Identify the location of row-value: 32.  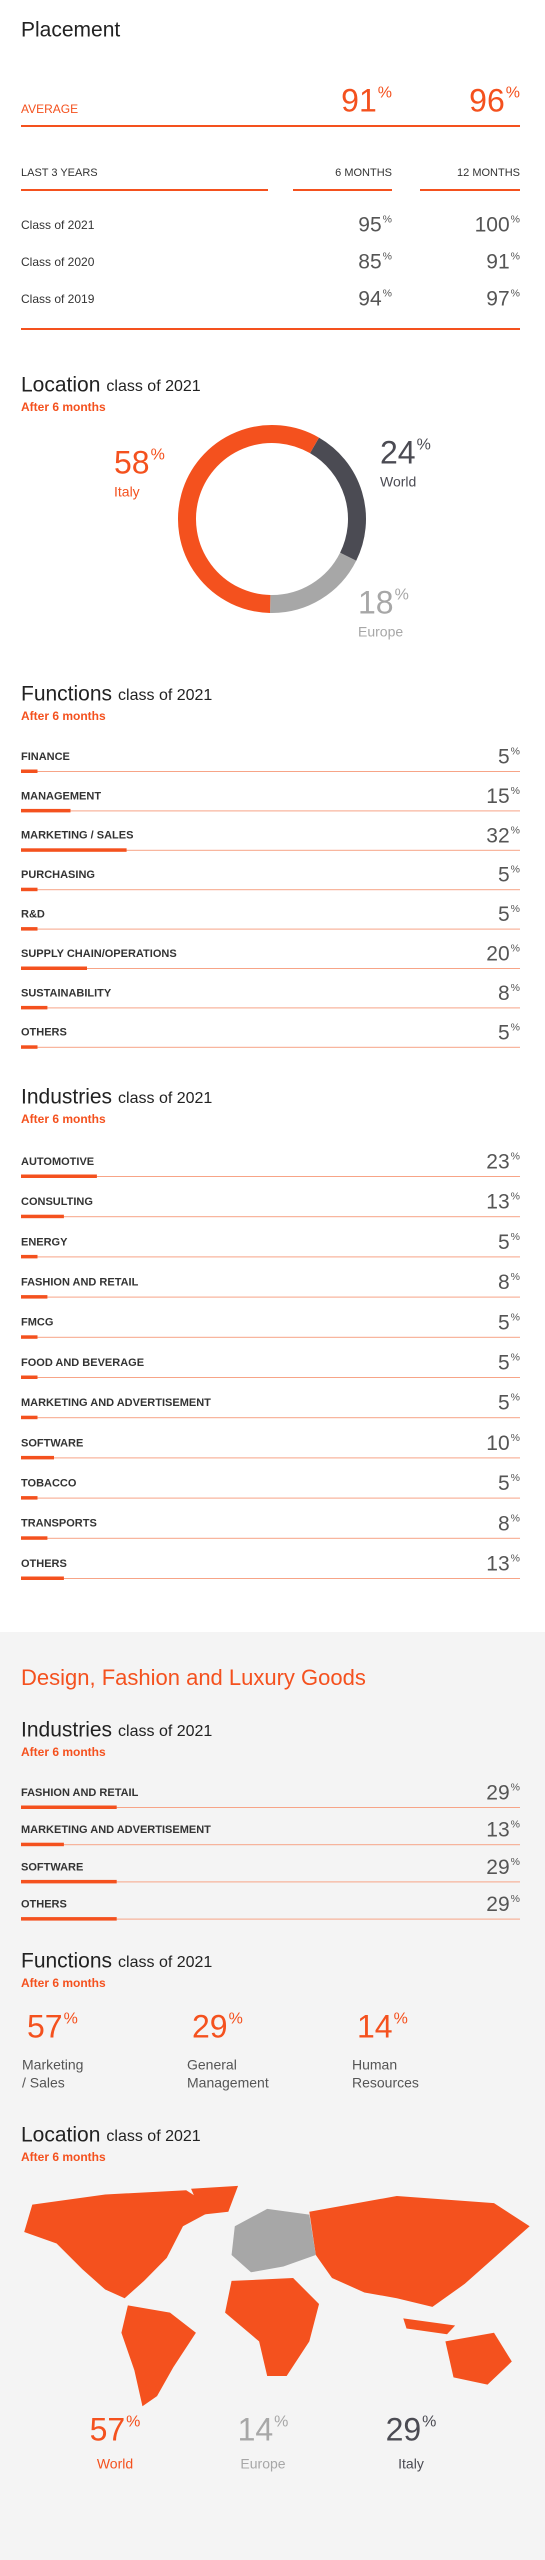
(497, 835).